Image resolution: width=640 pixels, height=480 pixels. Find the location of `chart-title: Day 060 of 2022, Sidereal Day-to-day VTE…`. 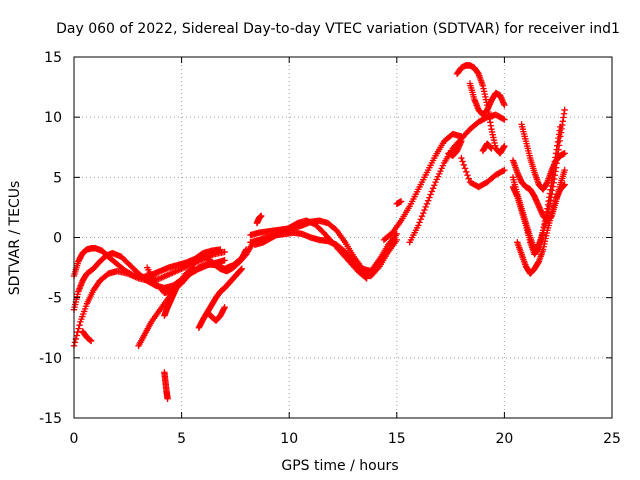

chart-title: Day 060 of 2022, Sidereal Day-to-day VTE… is located at coordinates (338, 29).